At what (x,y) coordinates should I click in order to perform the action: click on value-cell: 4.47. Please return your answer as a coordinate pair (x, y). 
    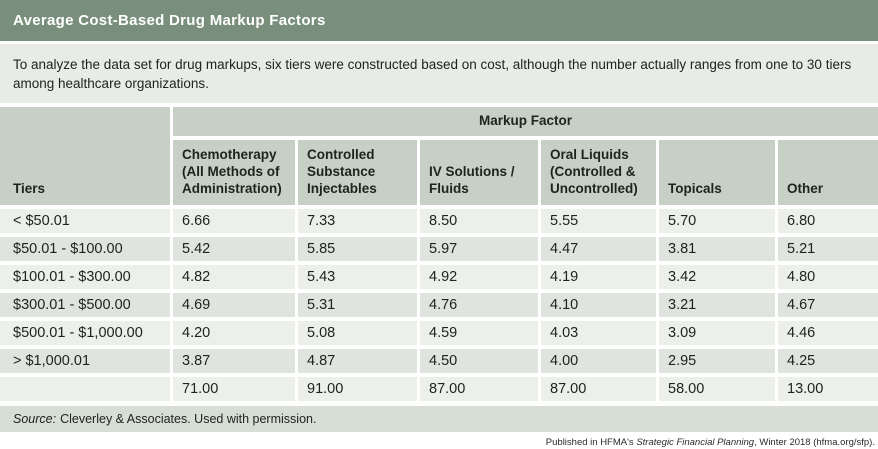
    Looking at the image, I should click on (598, 249).